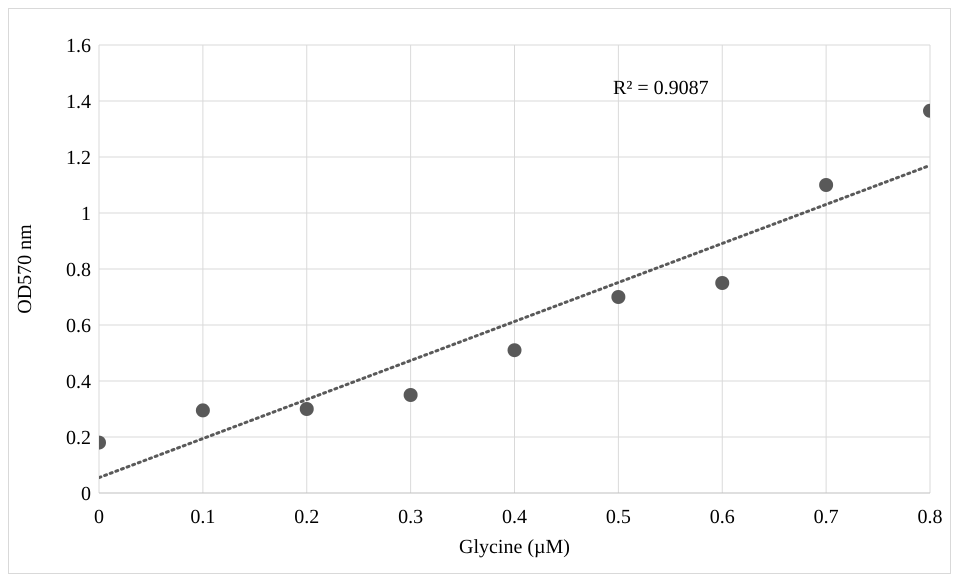 The image size is (959, 582). Describe the element at coordinates (826, 517) in the screenshot. I see `x-tick-label: 0.7` at that location.